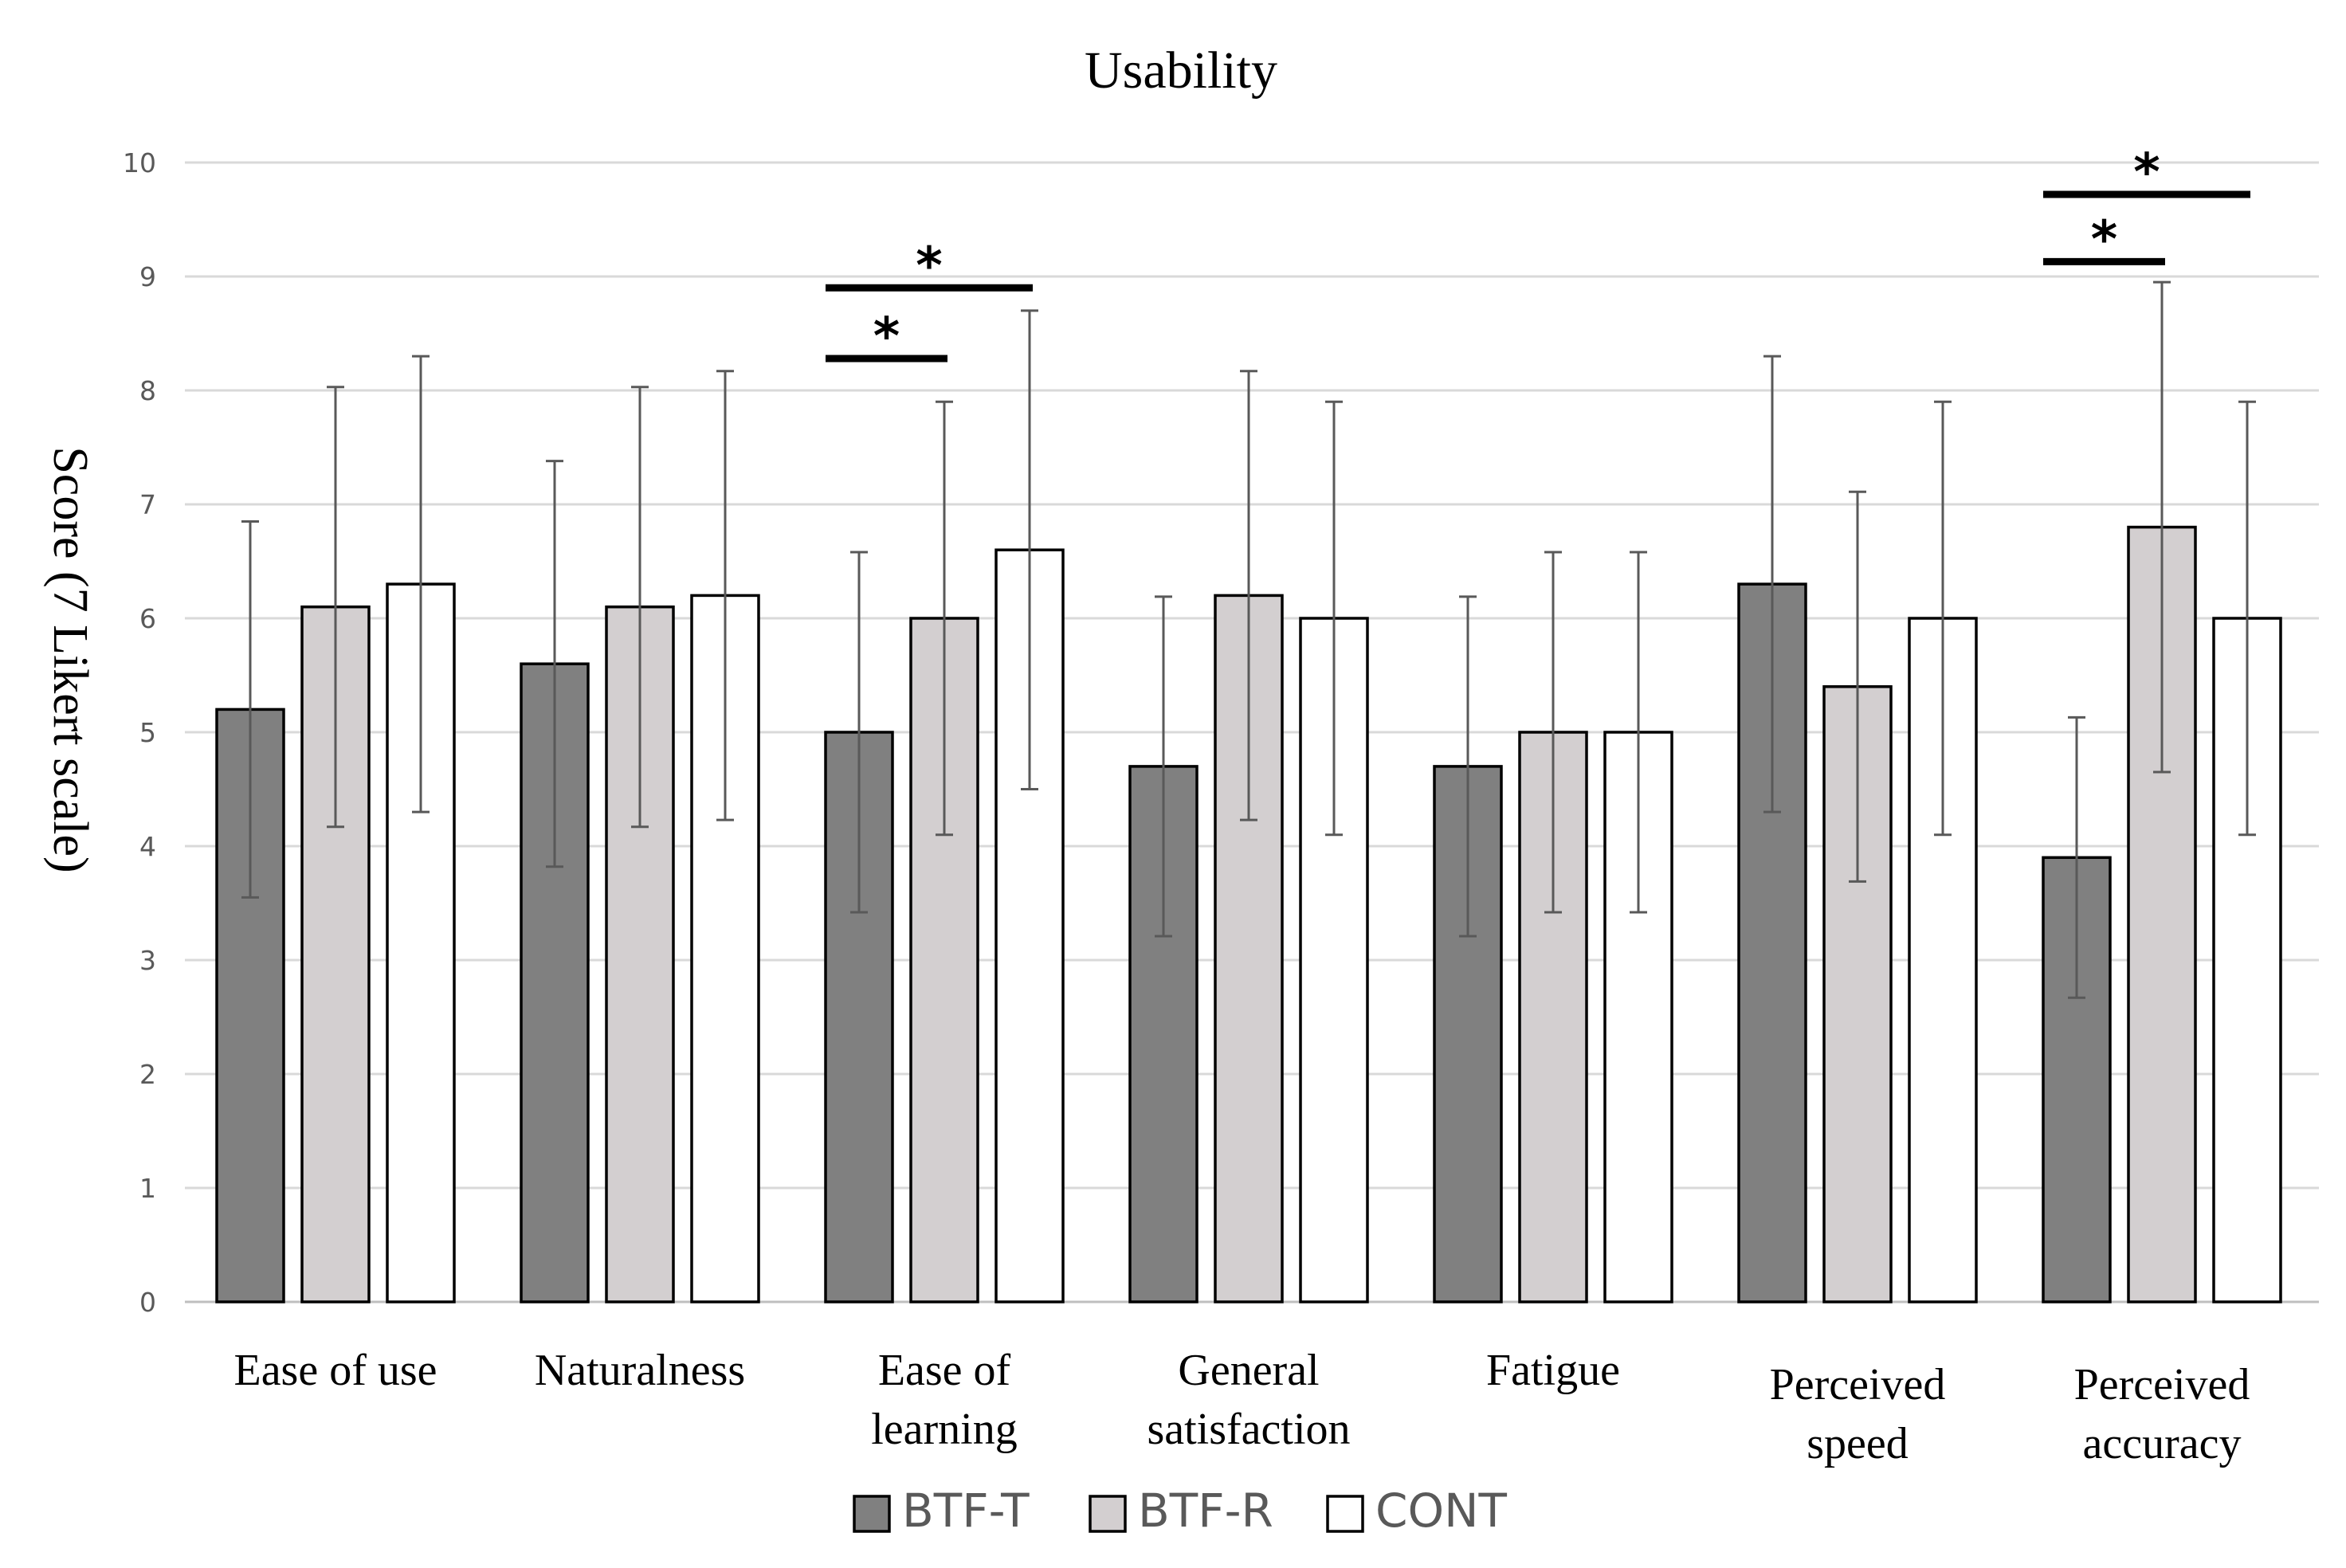 This screenshot has width=2346, height=1568. Describe the element at coordinates (147, 618) in the screenshot. I see `y-tick-label: 6` at that location.